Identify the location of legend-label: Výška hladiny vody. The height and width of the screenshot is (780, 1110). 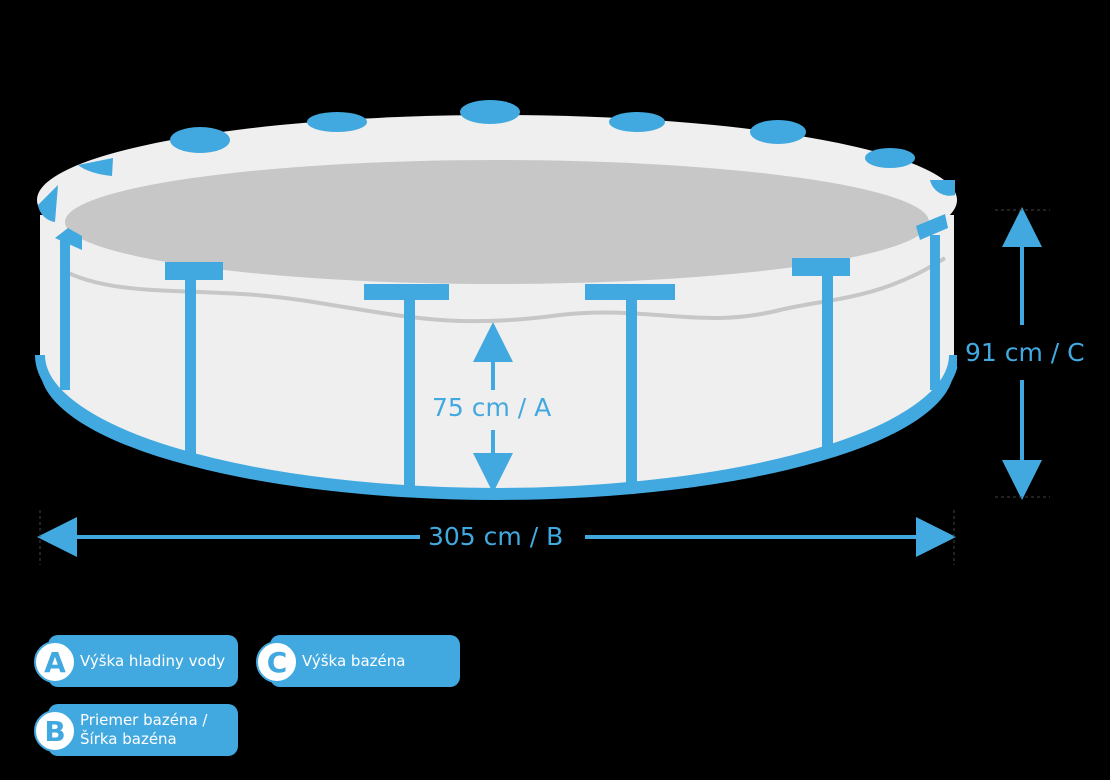
(153, 660).